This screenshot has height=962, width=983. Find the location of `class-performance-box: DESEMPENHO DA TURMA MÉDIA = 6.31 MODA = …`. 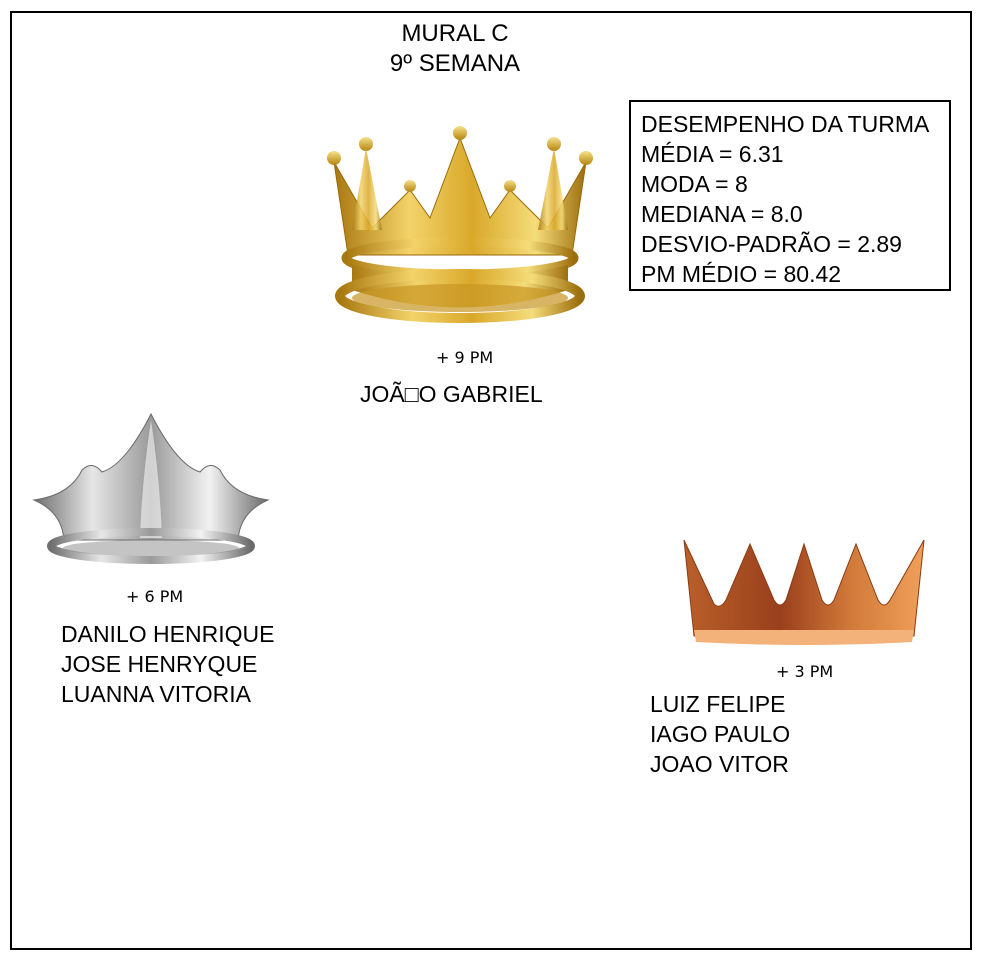

class-performance-box: DESEMPENHO DA TURMA MÉDIA = 6.31 MODA = … is located at coordinates (790, 195).